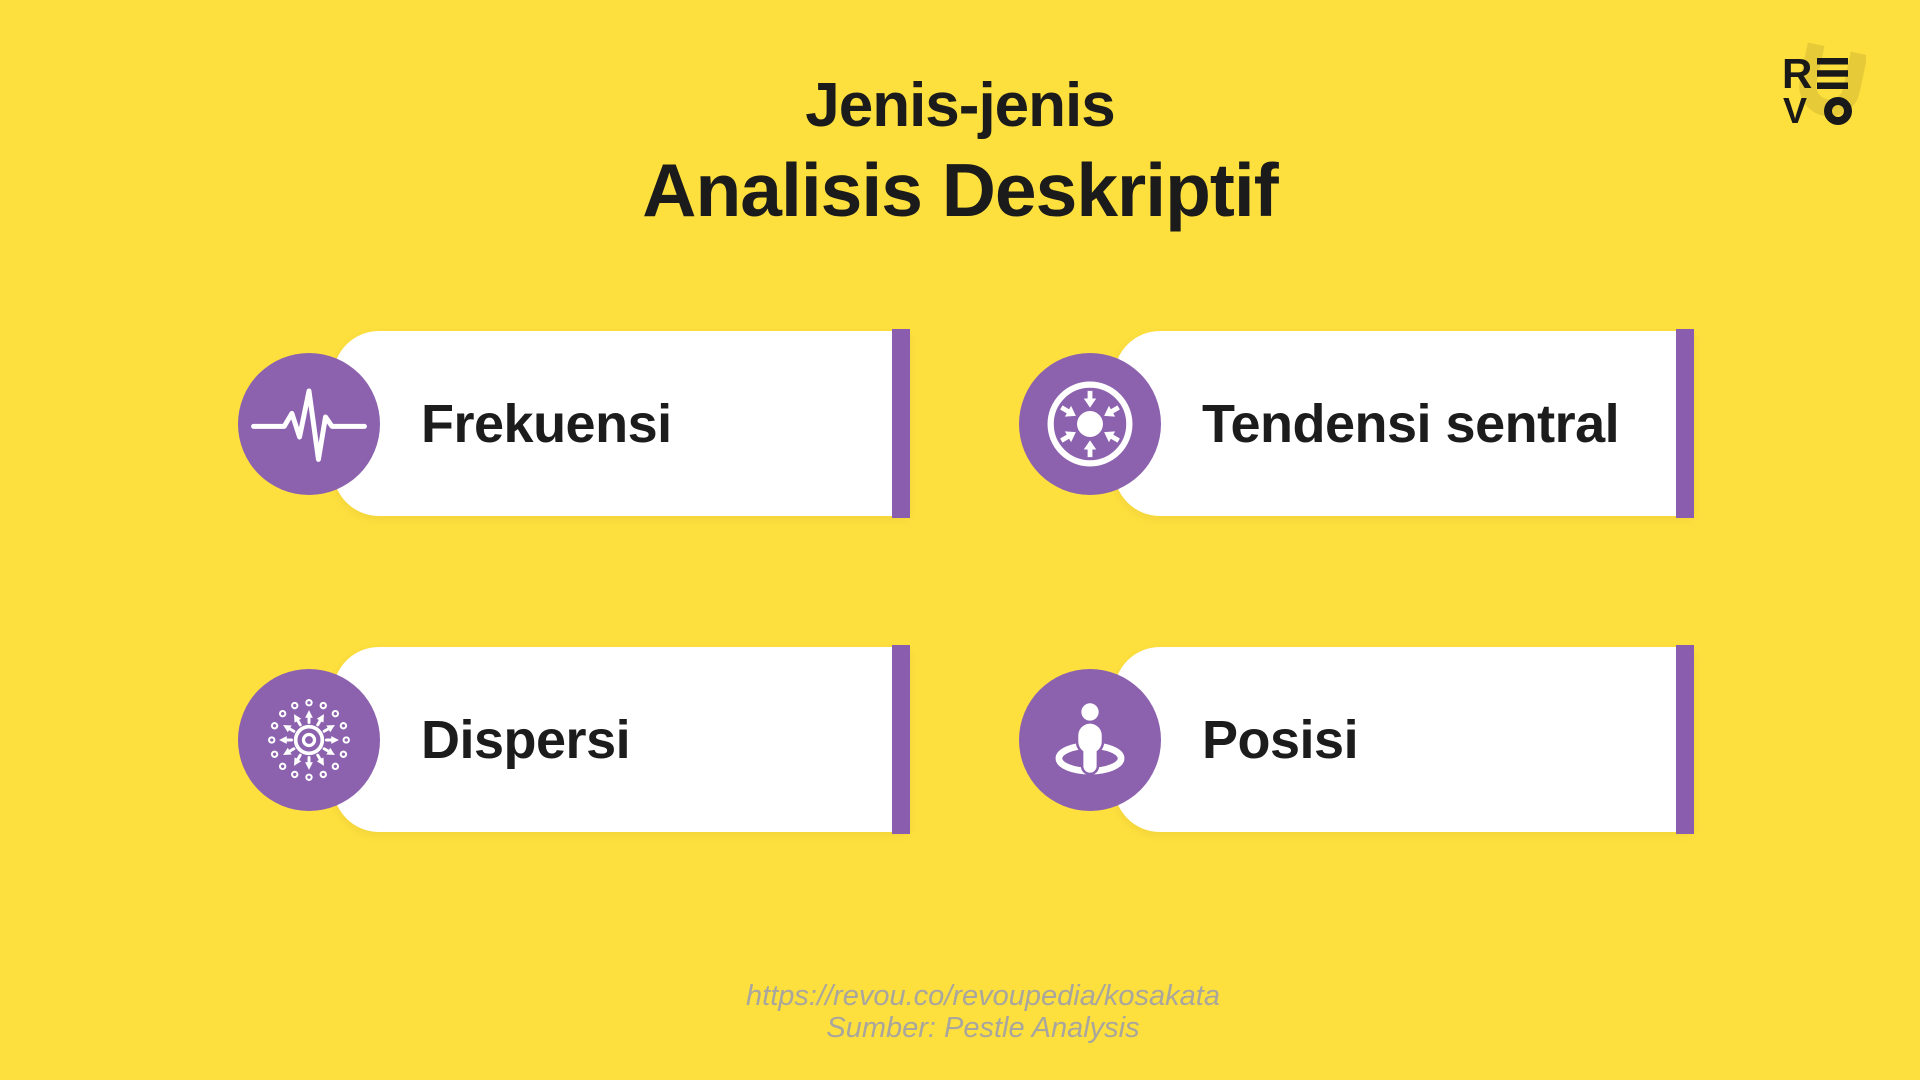  What do you see at coordinates (960, 190) in the screenshot?
I see `title-line-2: Analisis Deskriptif` at bounding box center [960, 190].